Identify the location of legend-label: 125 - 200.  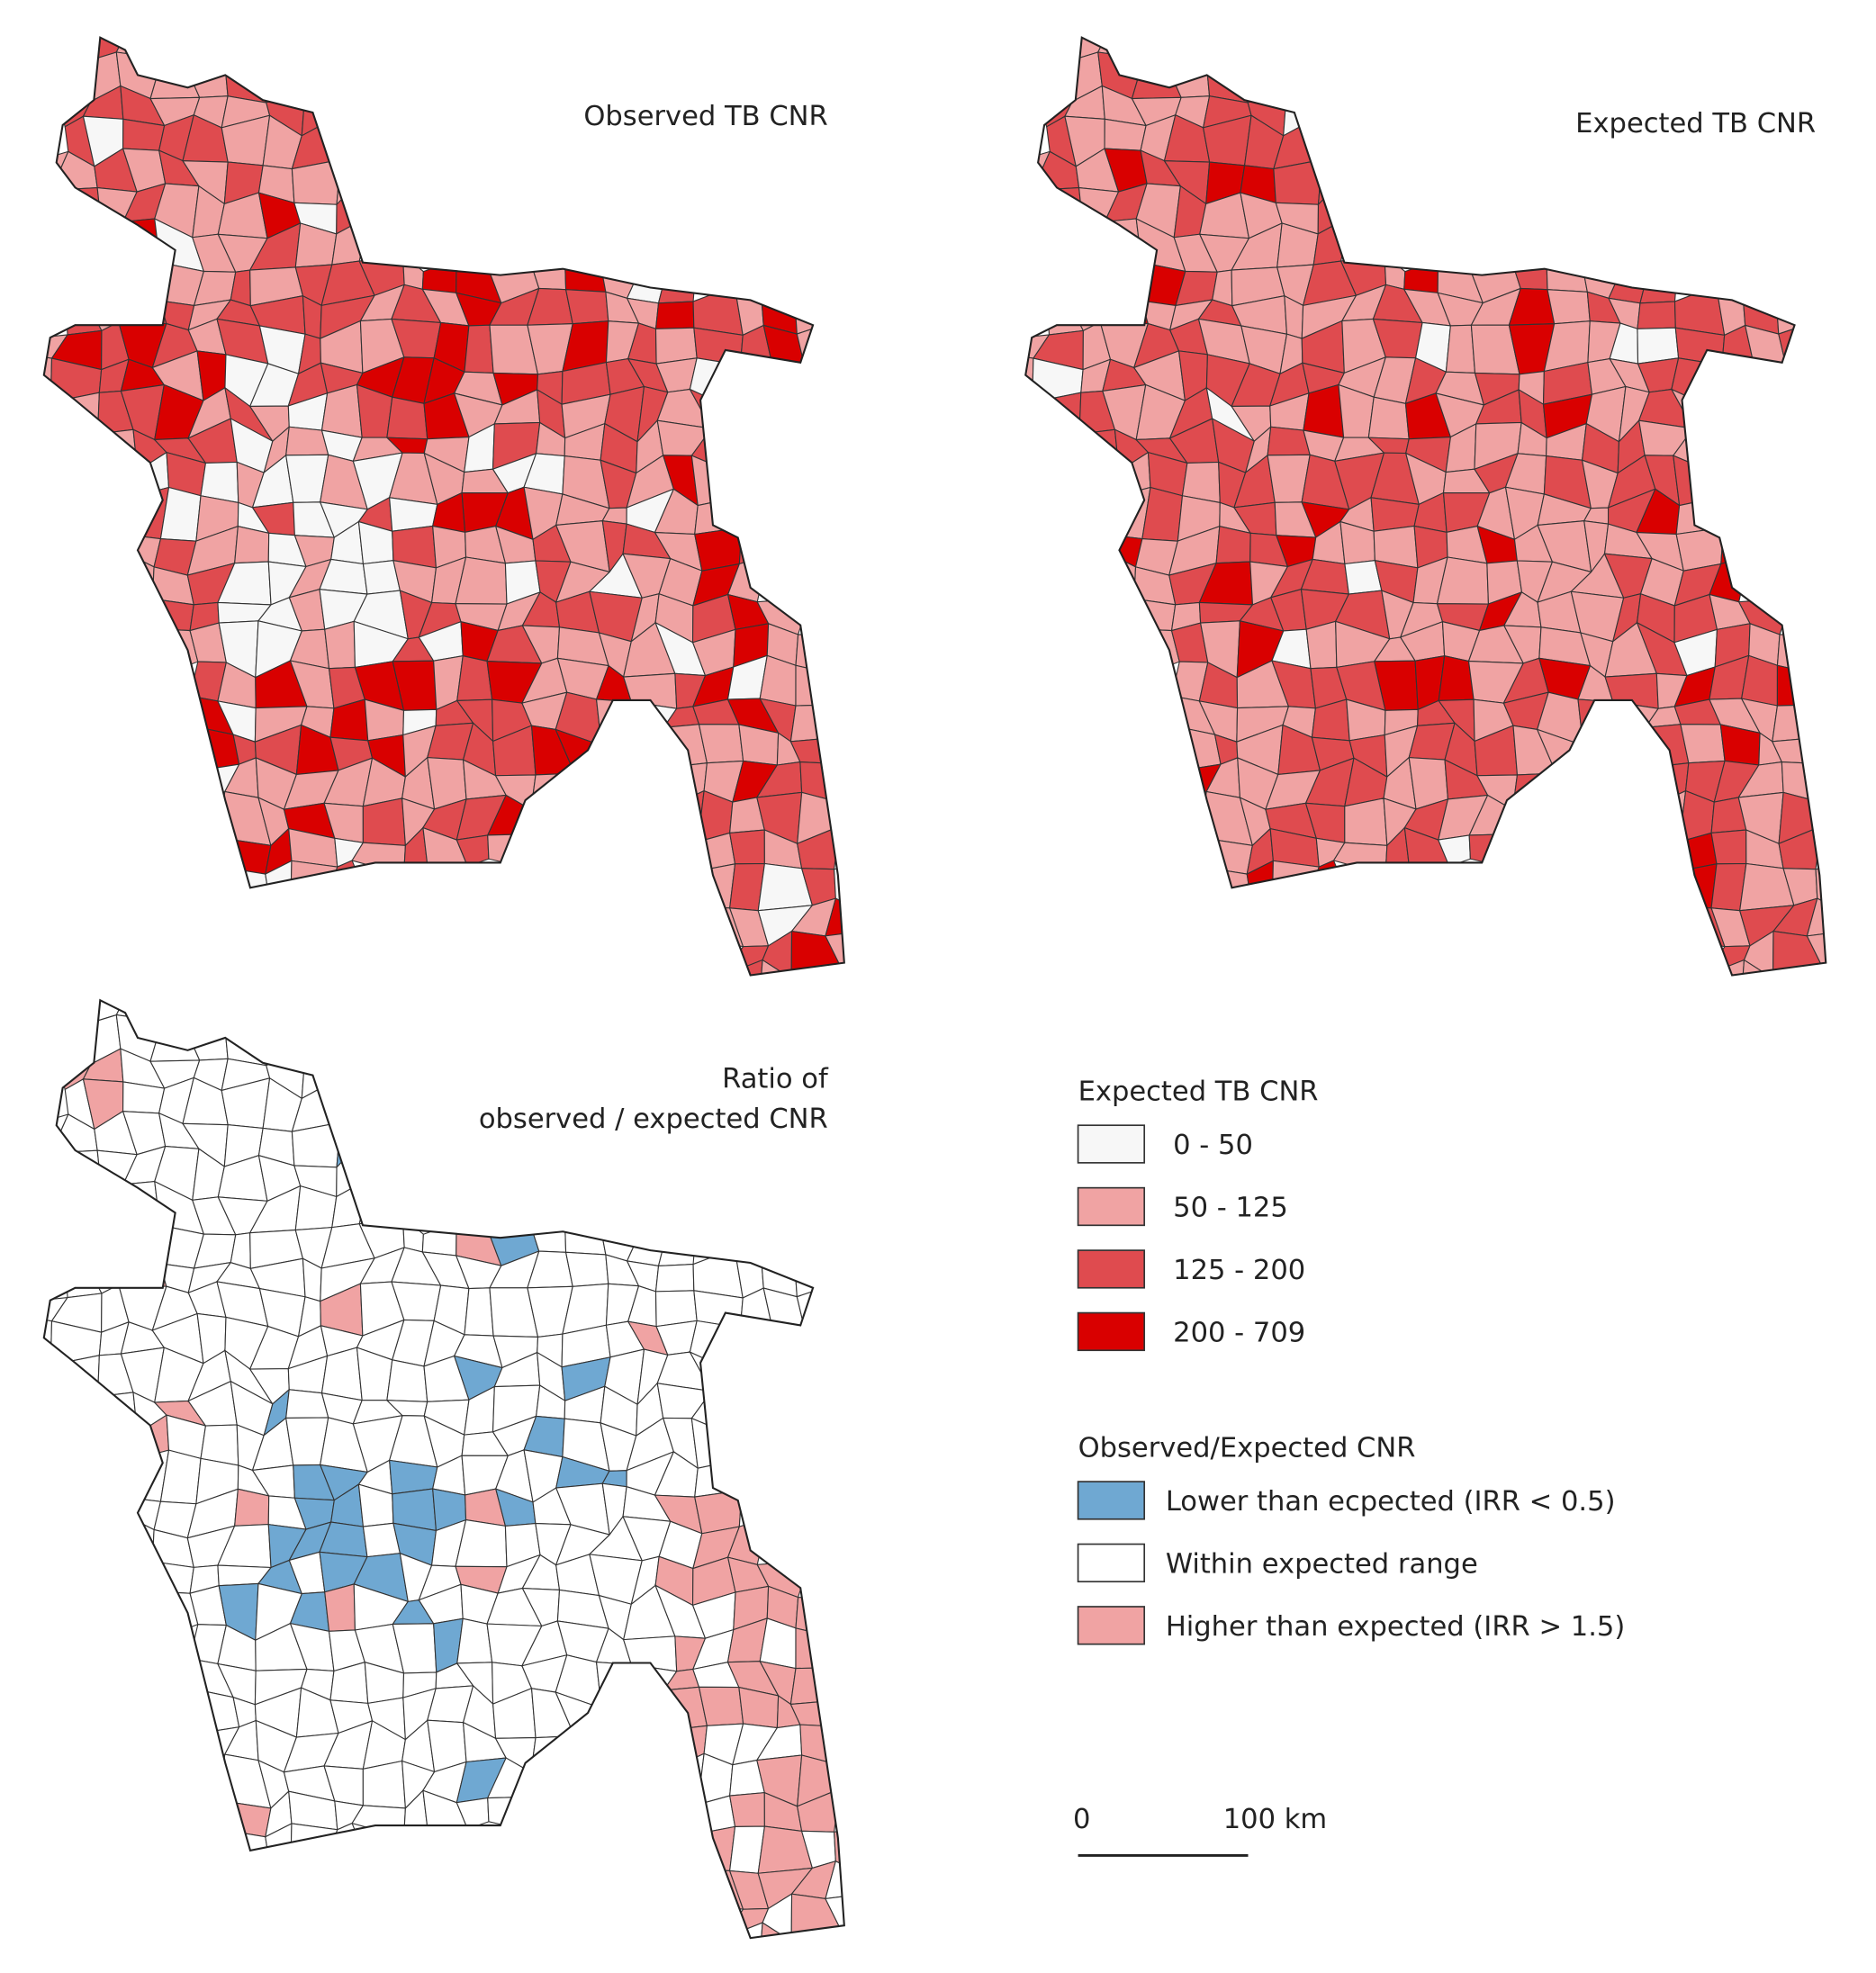
(1239, 1270).